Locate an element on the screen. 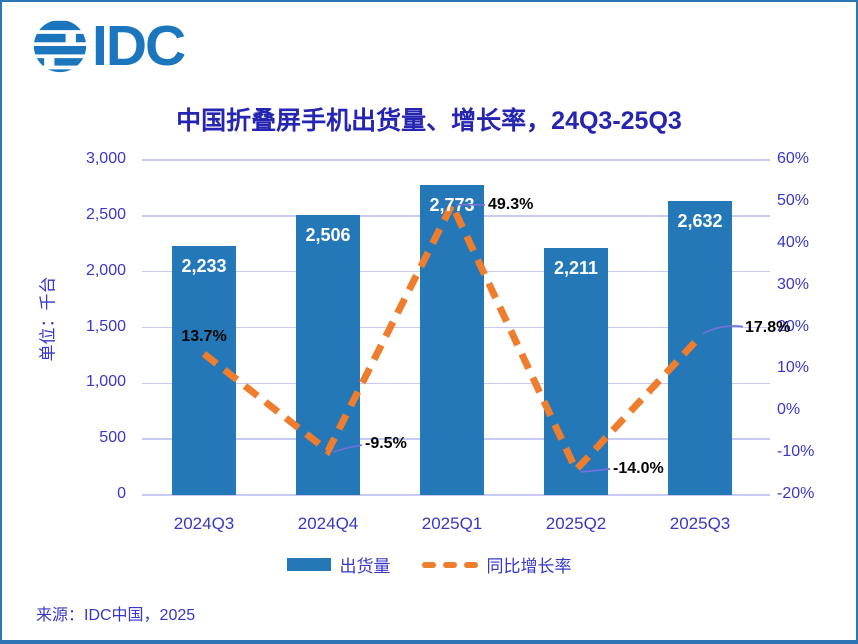 The width and height of the screenshot is (858, 644). right-axis-tick: 10% is located at coordinates (793, 368).